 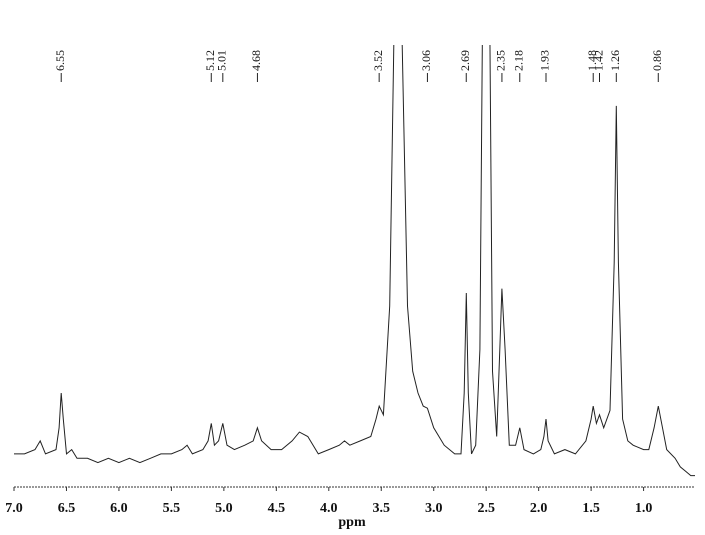 What do you see at coordinates (256, 60) in the screenshot?
I see `peak-label: 4.68` at bounding box center [256, 60].